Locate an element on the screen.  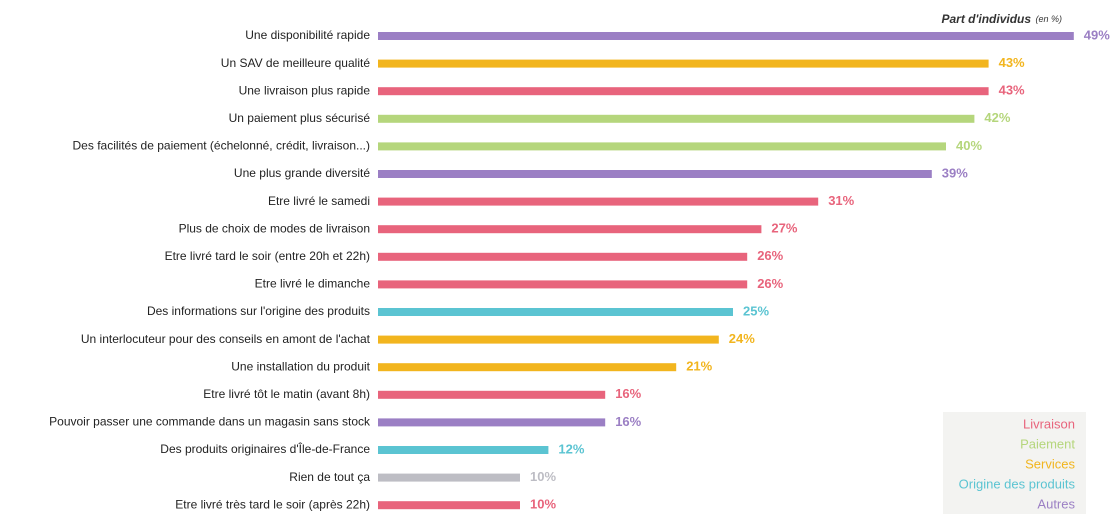
category-label: Etre livré le samedi is located at coordinates (319, 201).